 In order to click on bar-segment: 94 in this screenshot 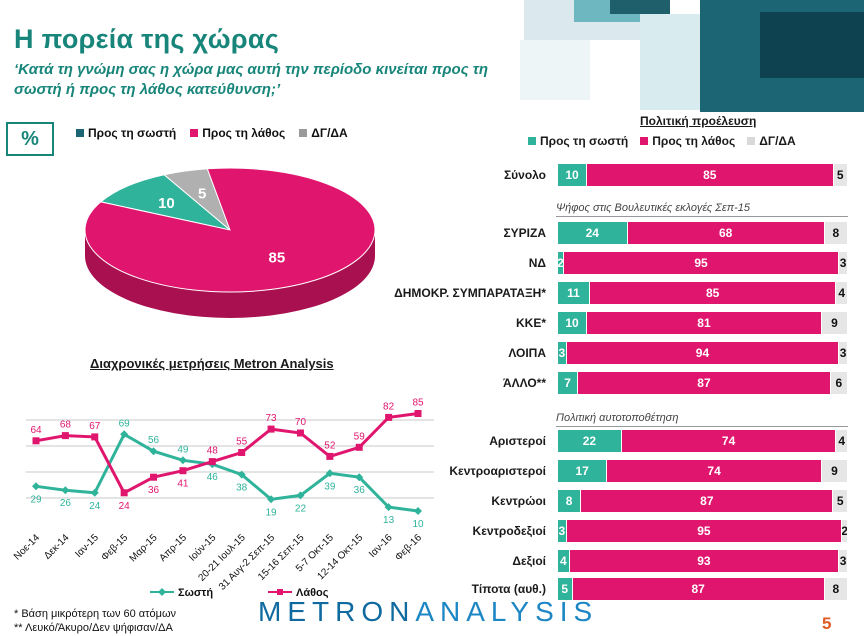, I will do `click(703, 353)`.